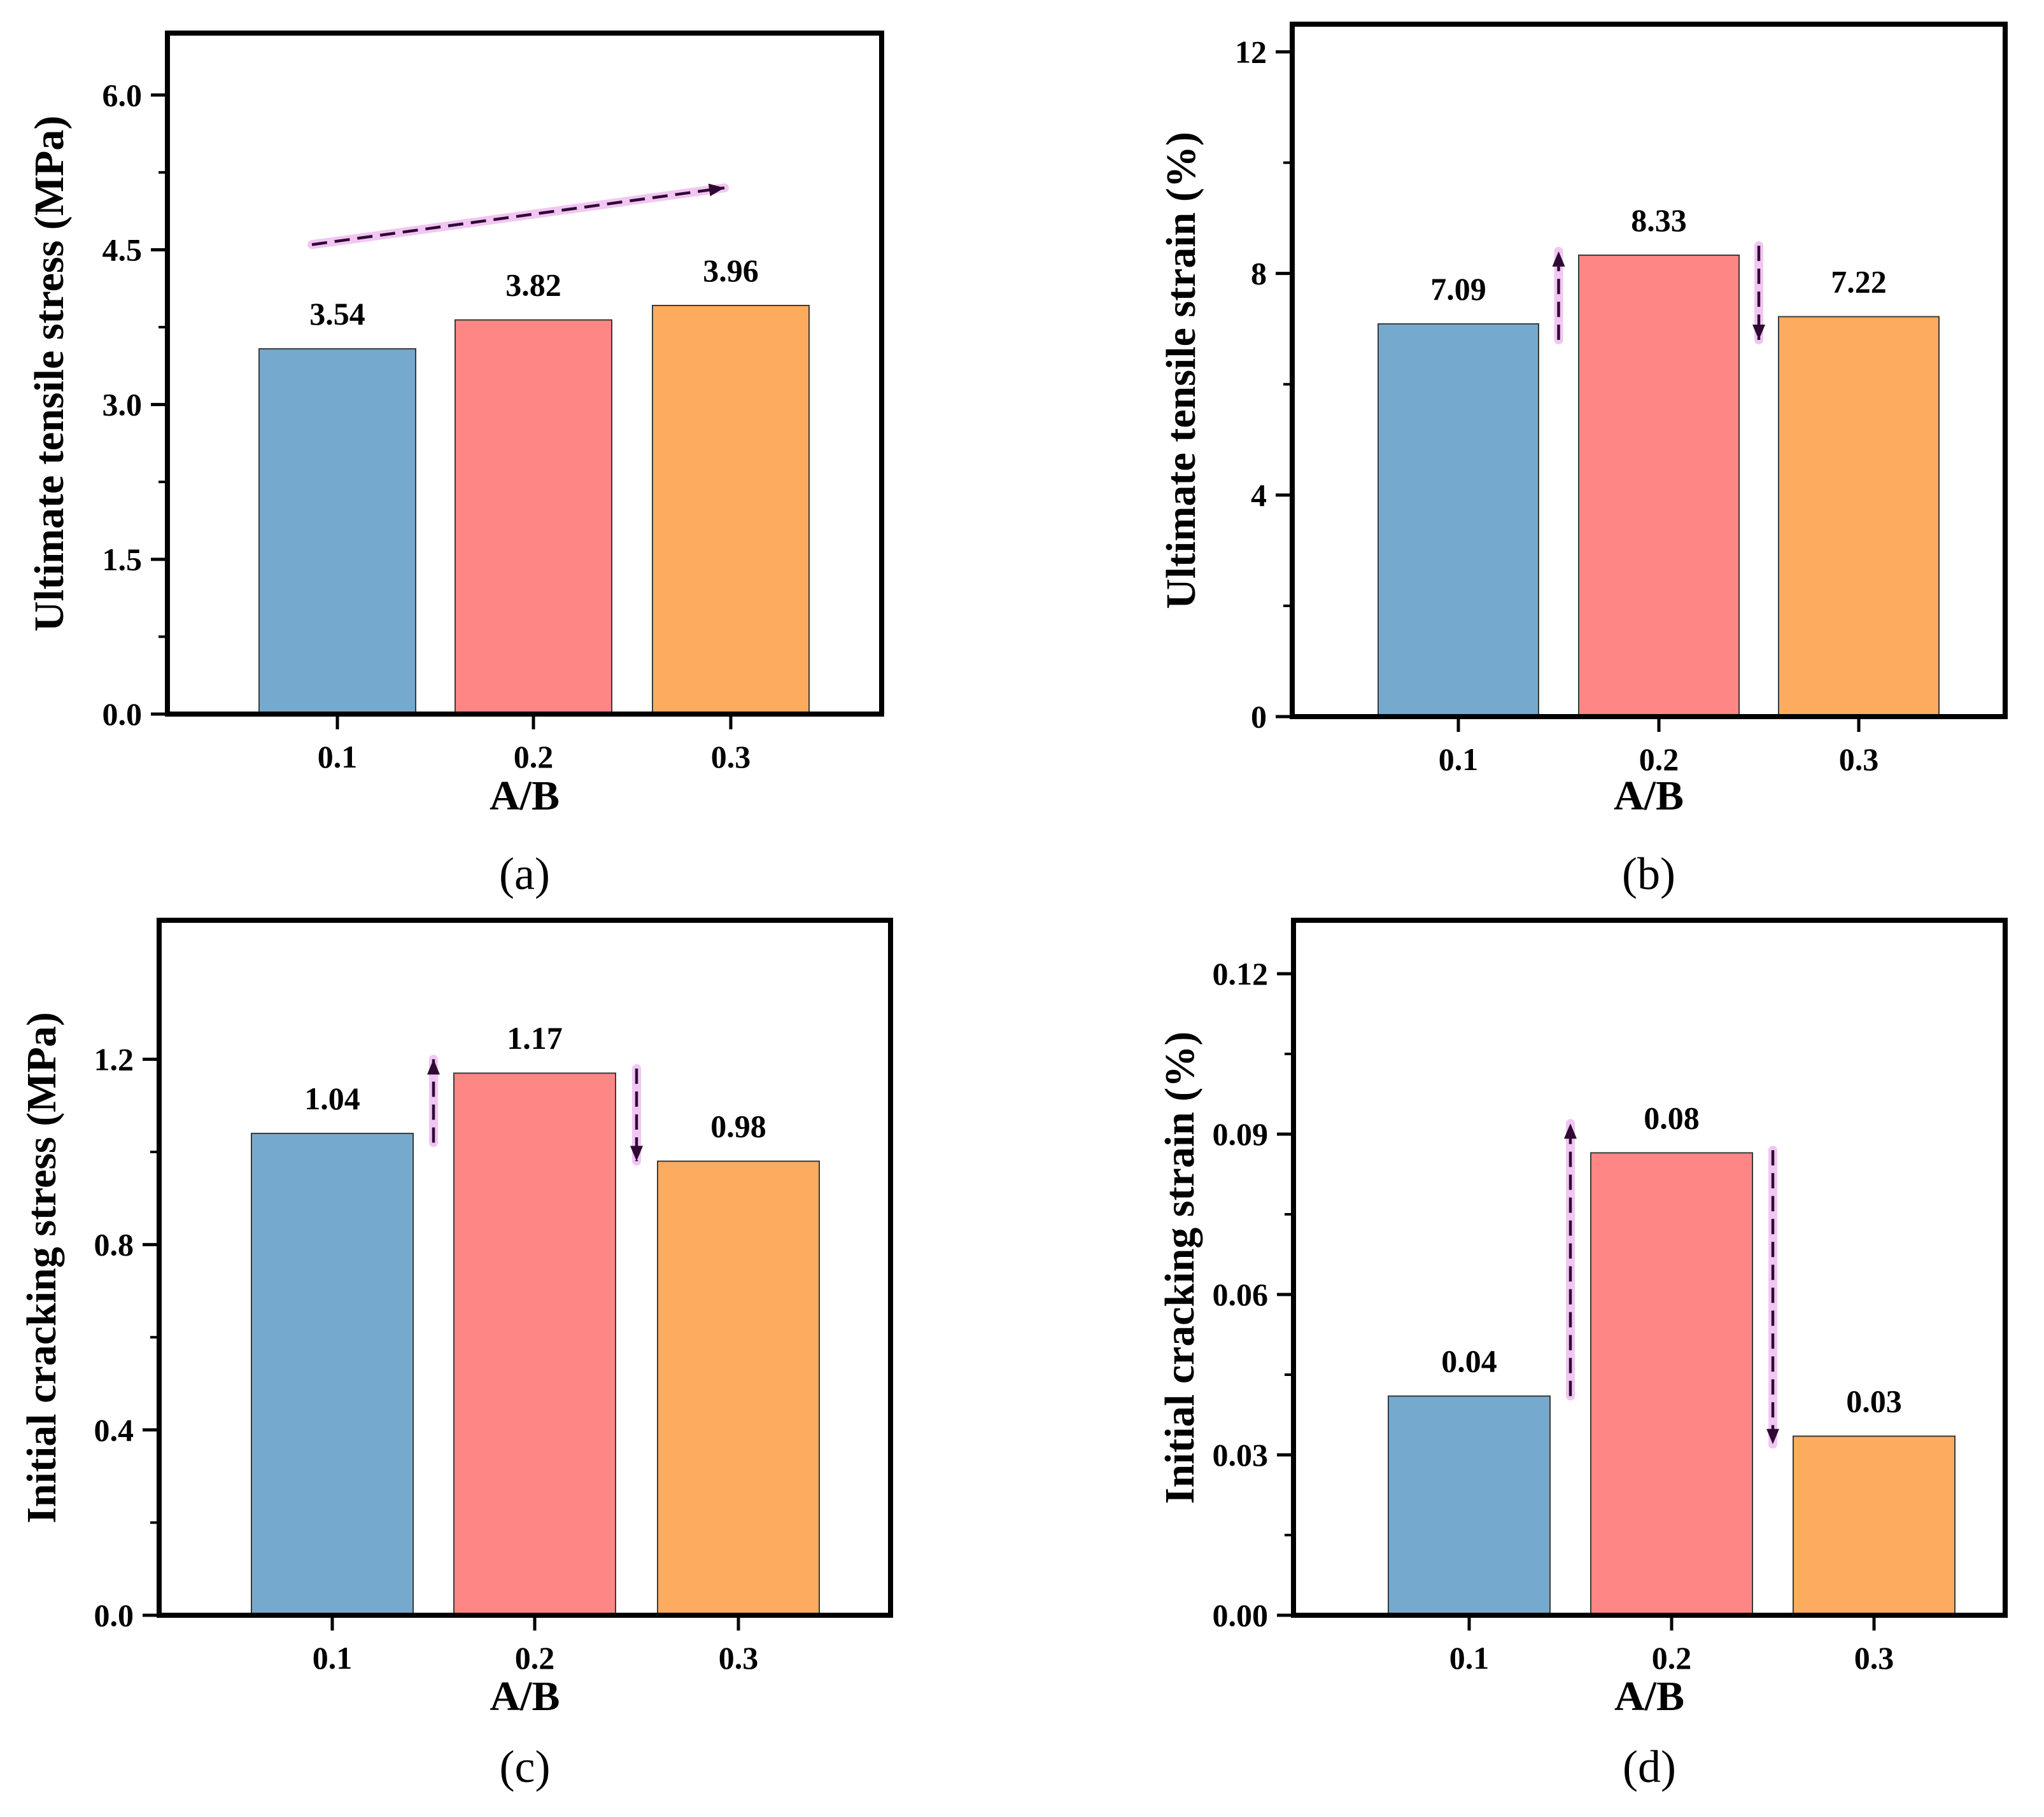 The image size is (2044, 1817). I want to click on value-label: 3.96, so click(731, 270).